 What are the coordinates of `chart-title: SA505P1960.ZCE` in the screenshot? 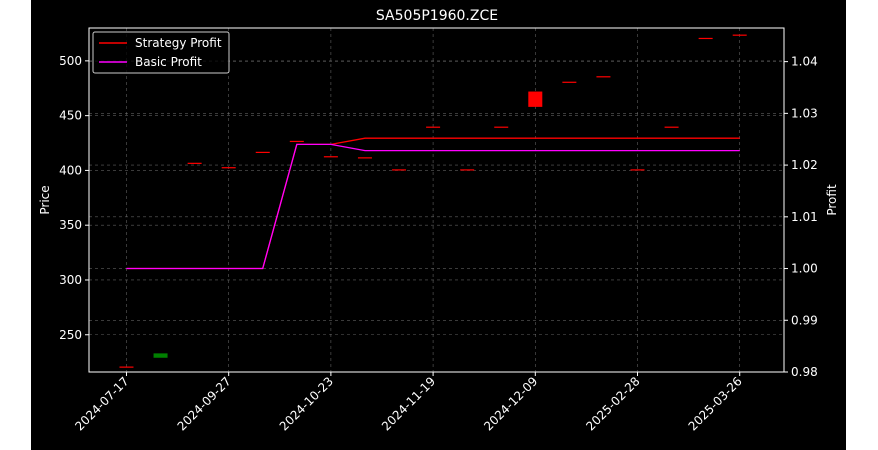 It's located at (437, 16).